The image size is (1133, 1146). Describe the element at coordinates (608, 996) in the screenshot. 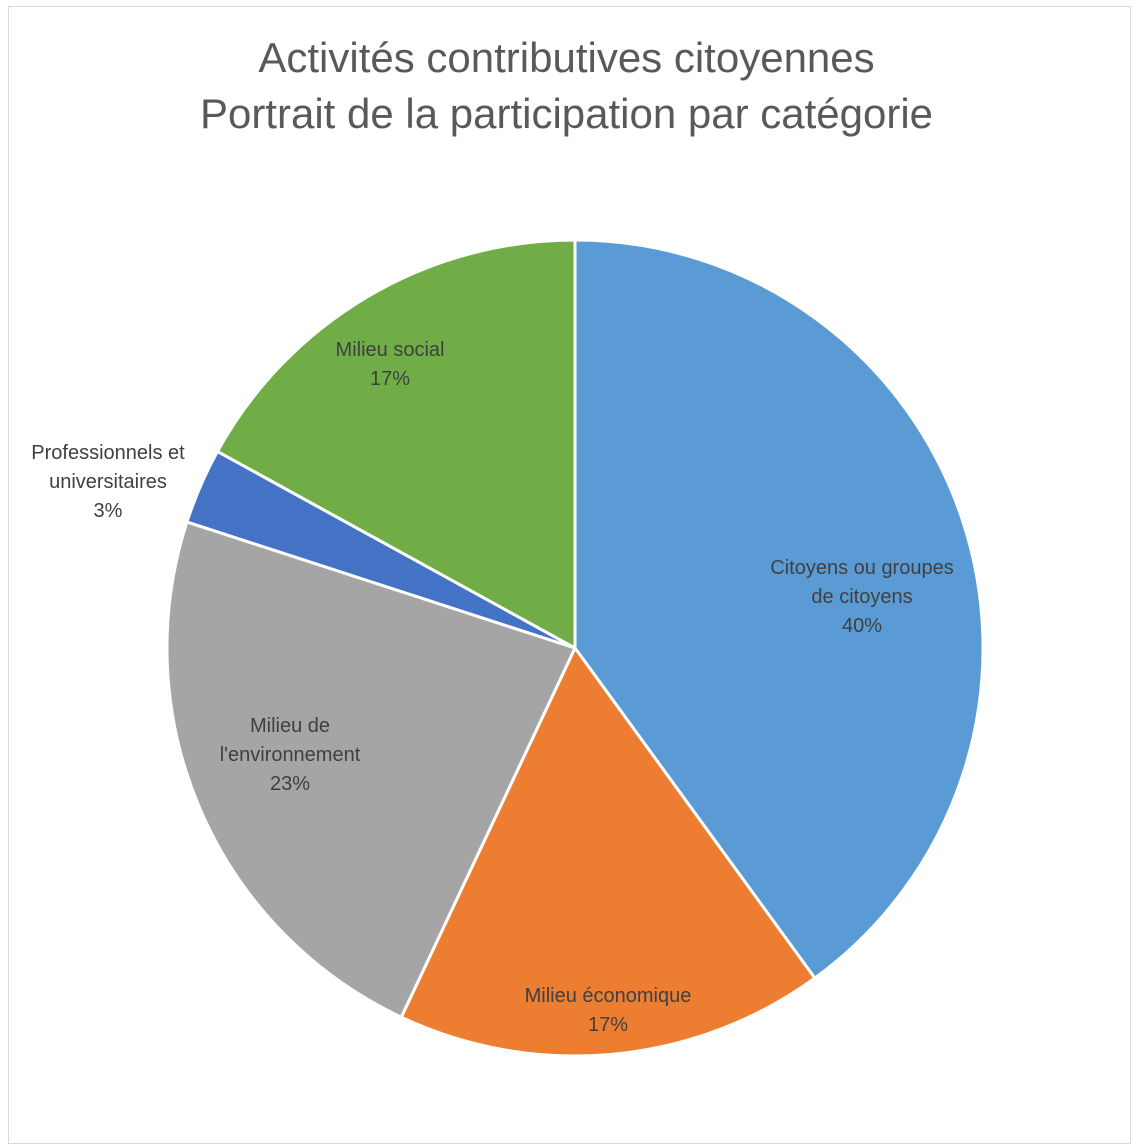

I see `slice-category-label: Milieu économique` at that location.